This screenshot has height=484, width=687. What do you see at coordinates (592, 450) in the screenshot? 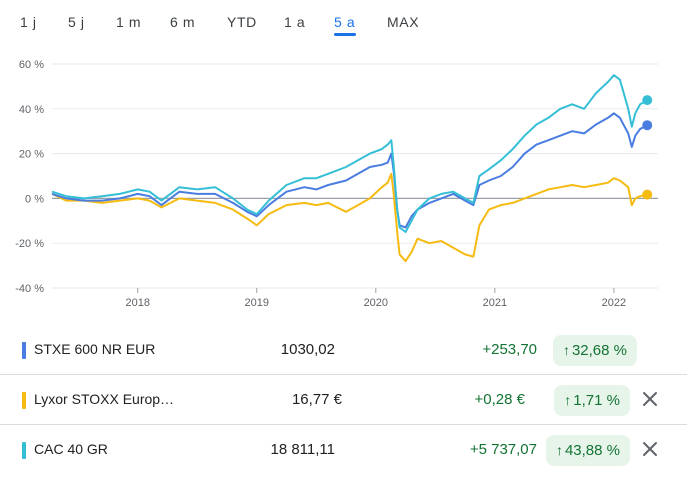
I see `percent-change-value: 43,88 %` at bounding box center [592, 450].